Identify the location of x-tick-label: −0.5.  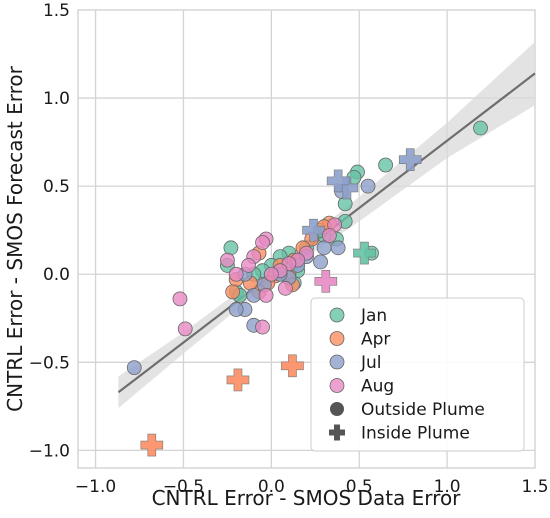
(183, 487).